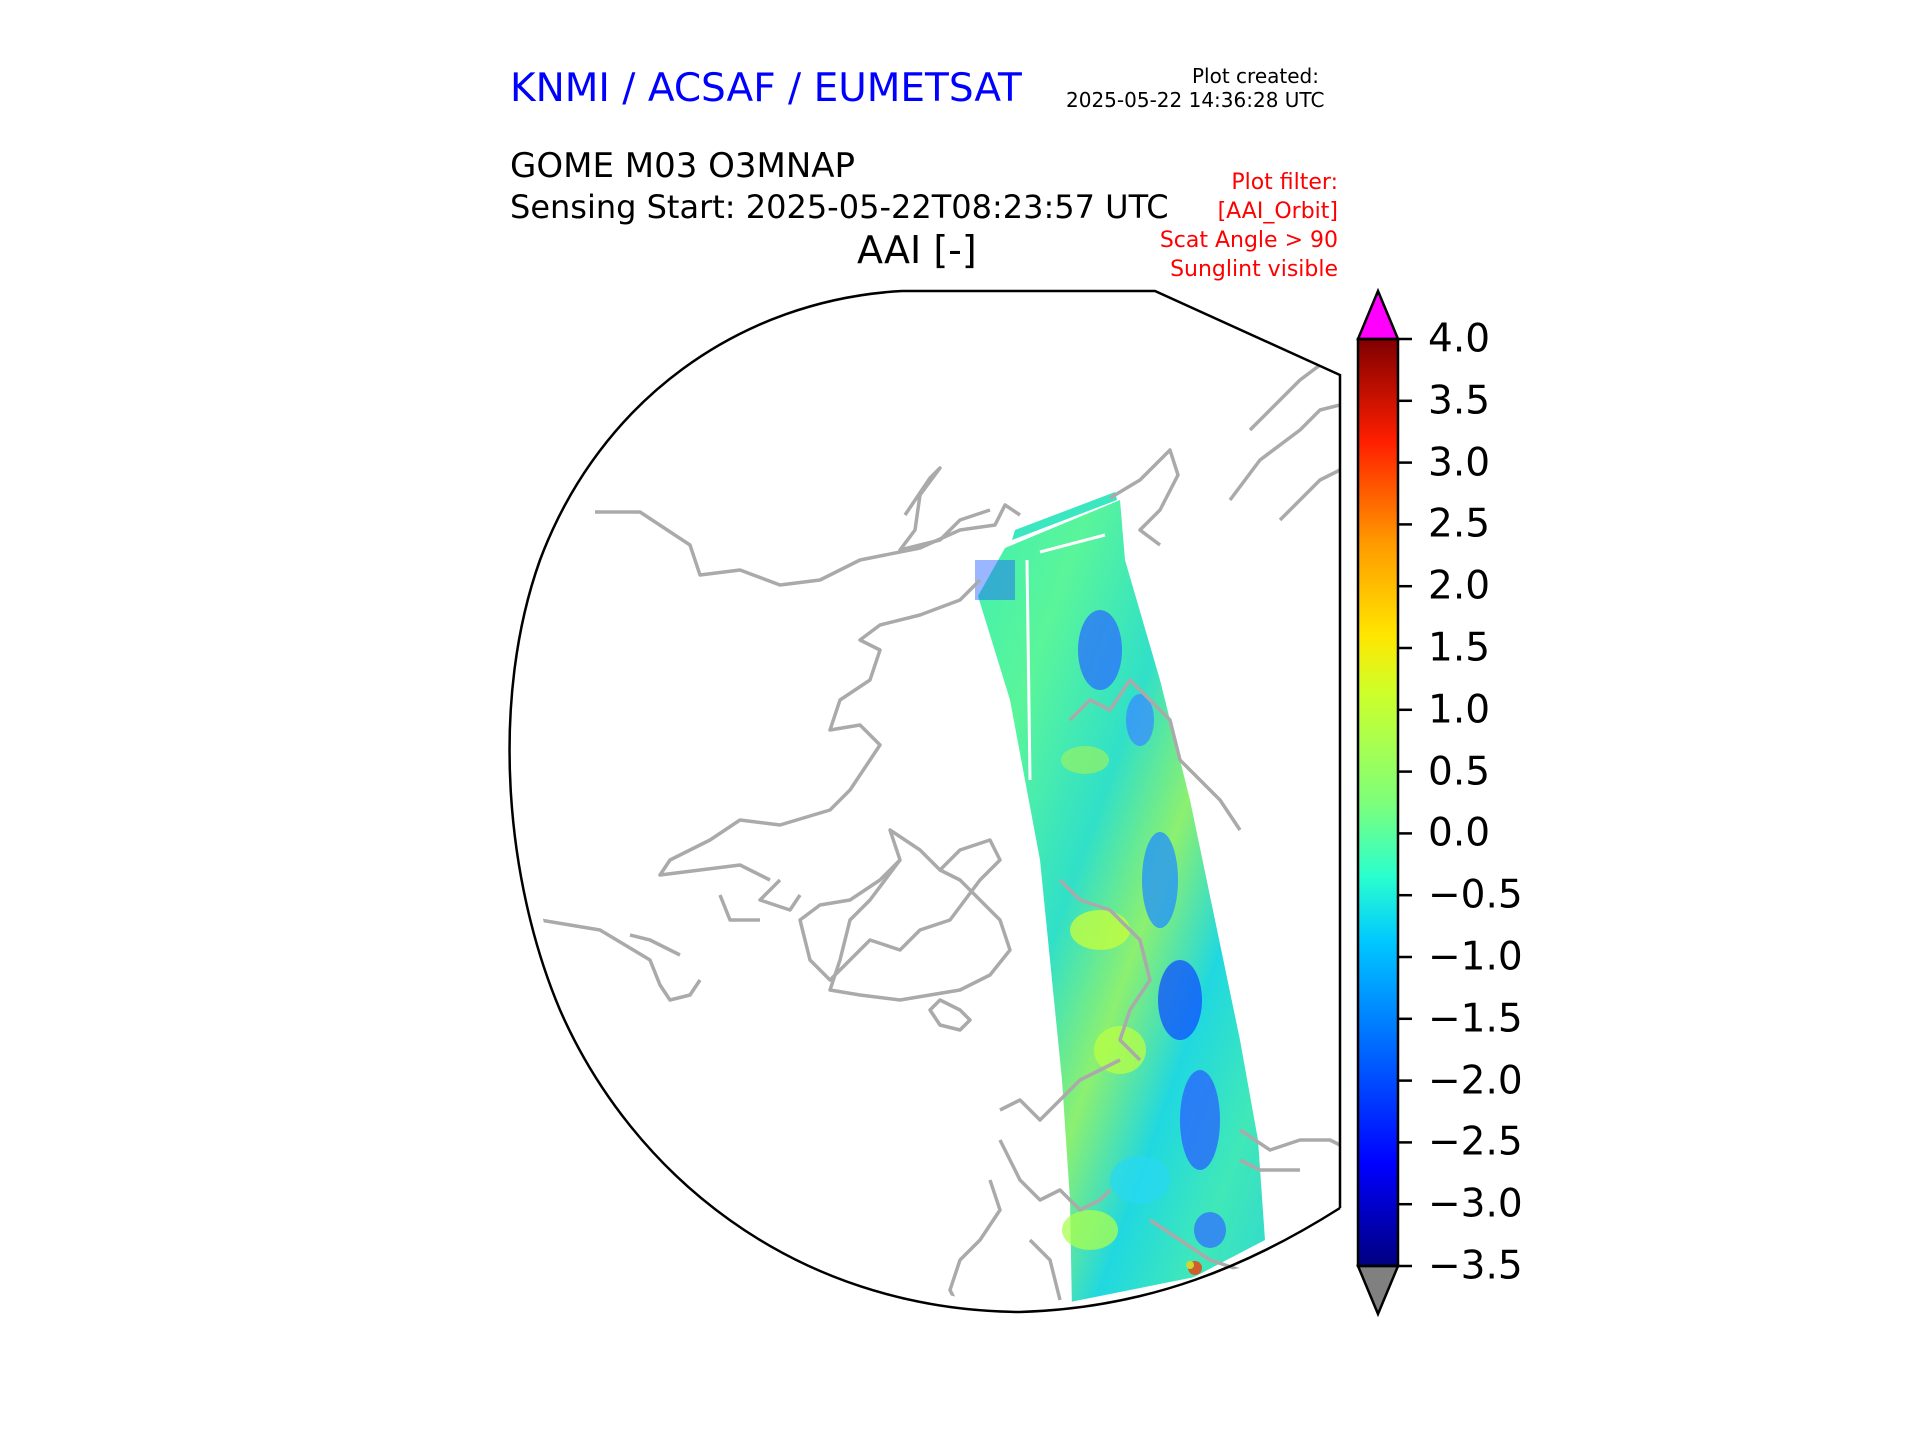  What do you see at coordinates (1459, 339) in the screenshot?
I see `colorbar-tick-label: 4.0` at bounding box center [1459, 339].